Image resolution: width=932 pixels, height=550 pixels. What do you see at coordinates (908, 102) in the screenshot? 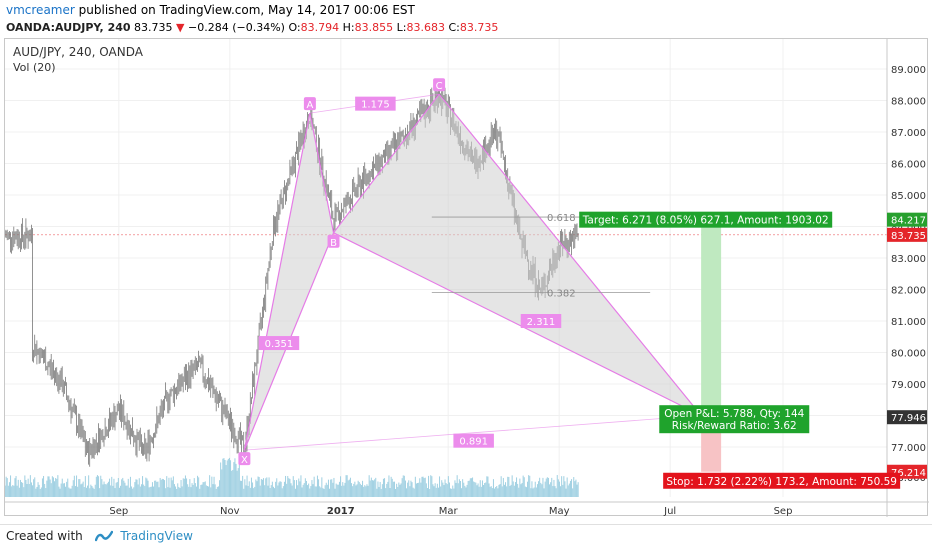
I see `y-tick-label: 88.000` at bounding box center [908, 102].